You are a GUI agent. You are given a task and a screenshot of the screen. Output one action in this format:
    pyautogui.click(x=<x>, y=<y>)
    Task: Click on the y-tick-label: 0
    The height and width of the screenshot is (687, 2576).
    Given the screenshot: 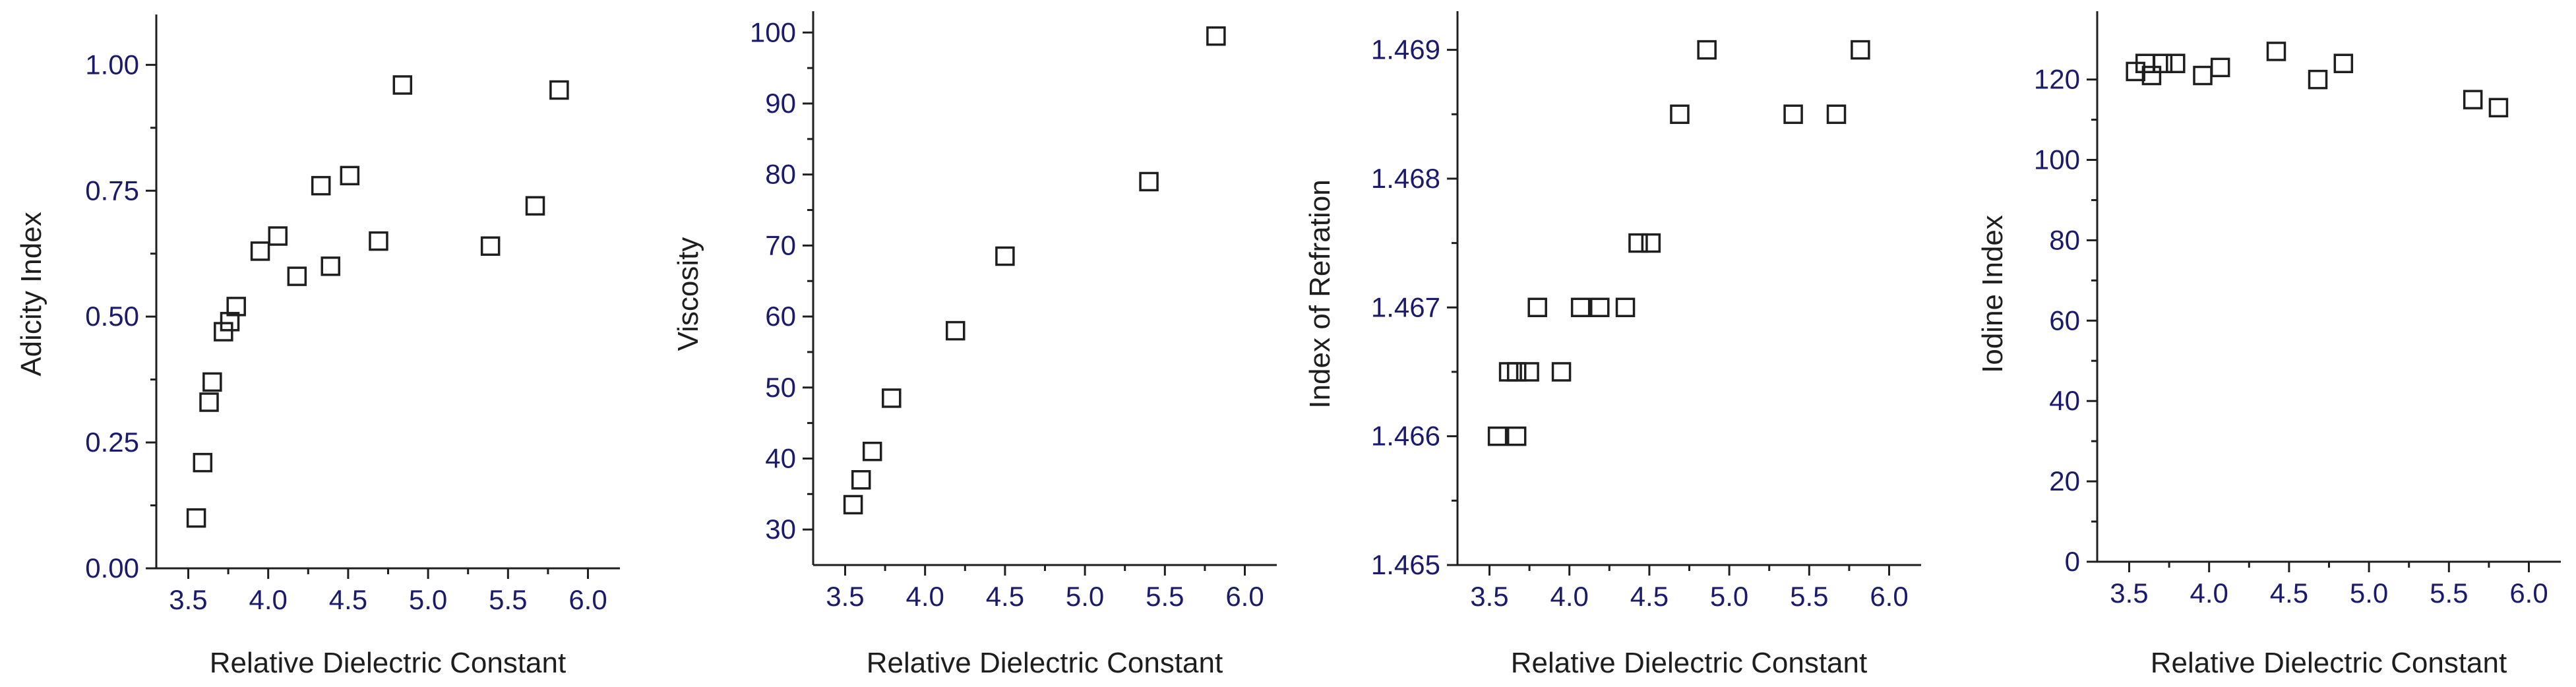 What is the action you would take?
    pyautogui.click(x=2072, y=561)
    